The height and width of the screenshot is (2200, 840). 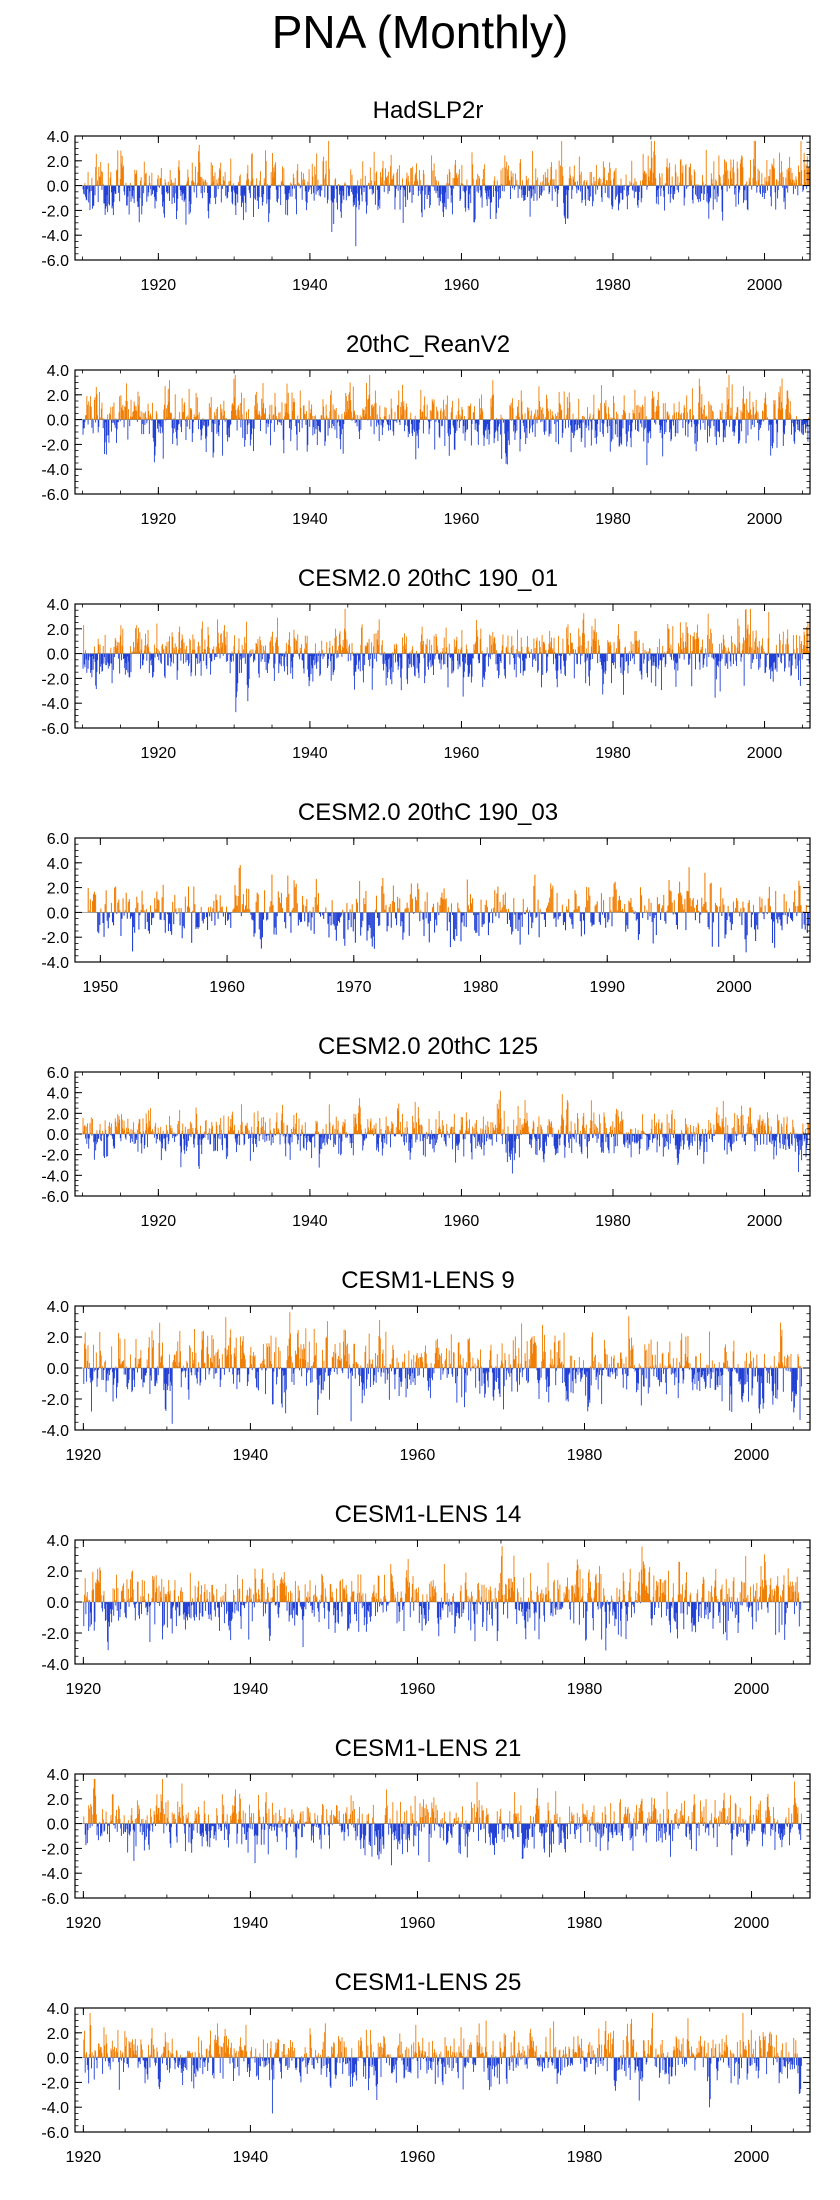 I want to click on x-tick-label: 1940, so click(x=310, y=285).